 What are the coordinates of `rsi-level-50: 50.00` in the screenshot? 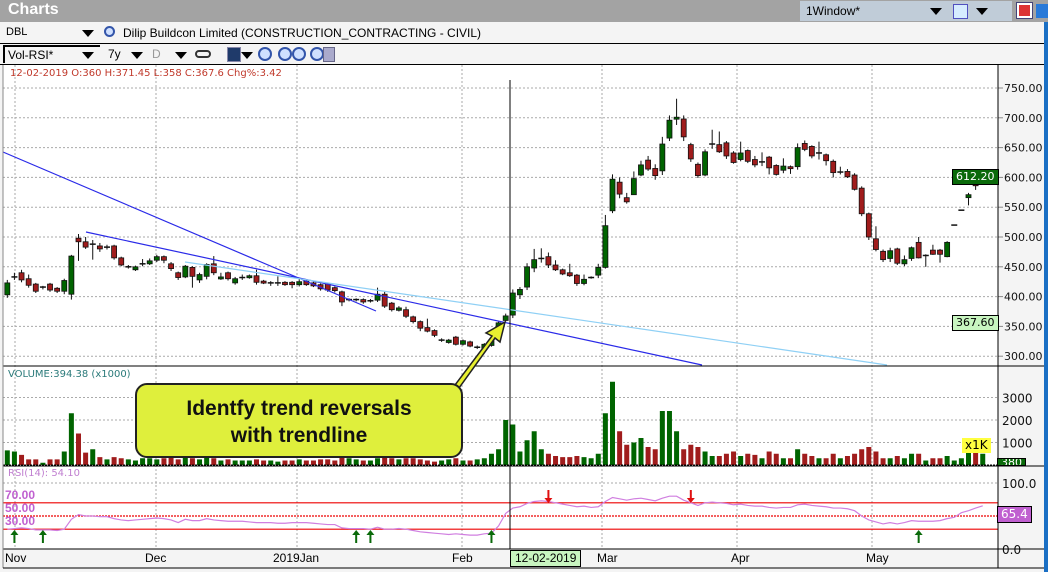 It's located at (20, 508).